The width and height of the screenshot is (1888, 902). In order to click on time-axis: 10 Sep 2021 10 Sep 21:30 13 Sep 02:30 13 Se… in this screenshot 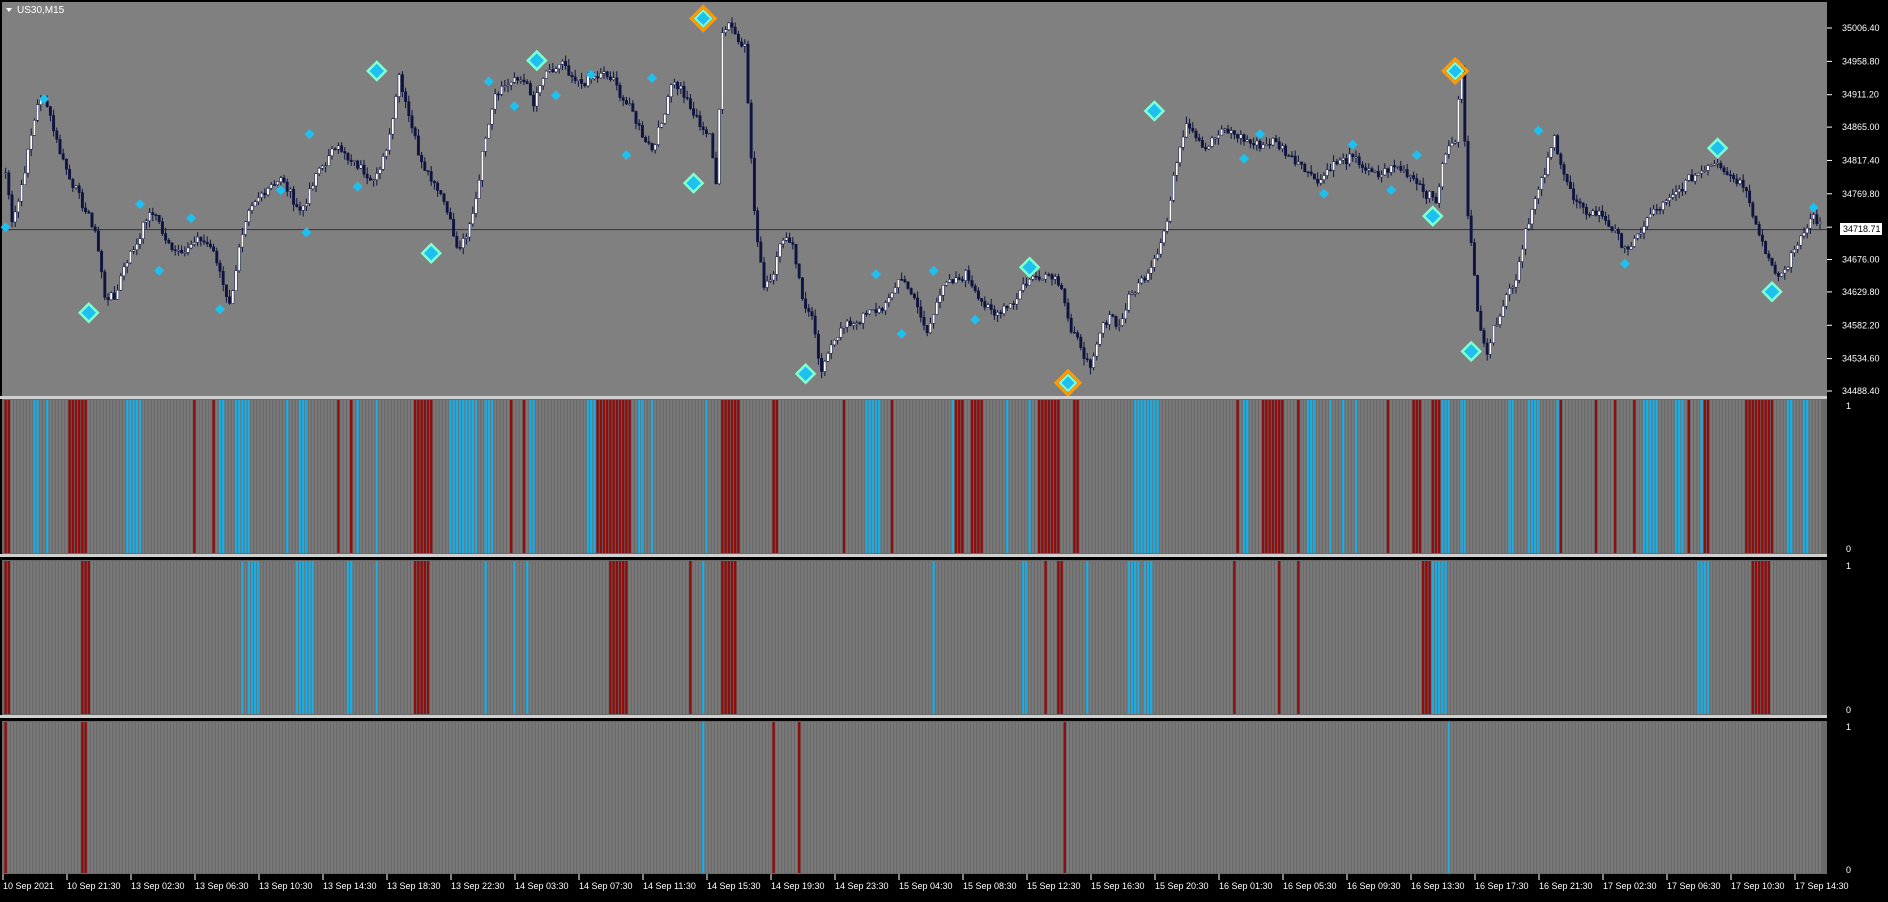, I will do `click(925, 882)`.